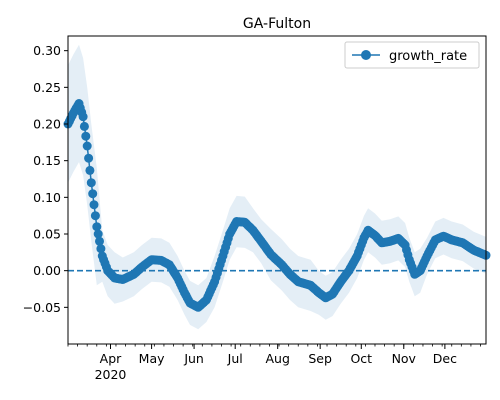 Image resolution: width=500 pixels, height=400 pixels. Describe the element at coordinates (47, 160) in the screenshot. I see `y-tick-label: 0.15` at that location.